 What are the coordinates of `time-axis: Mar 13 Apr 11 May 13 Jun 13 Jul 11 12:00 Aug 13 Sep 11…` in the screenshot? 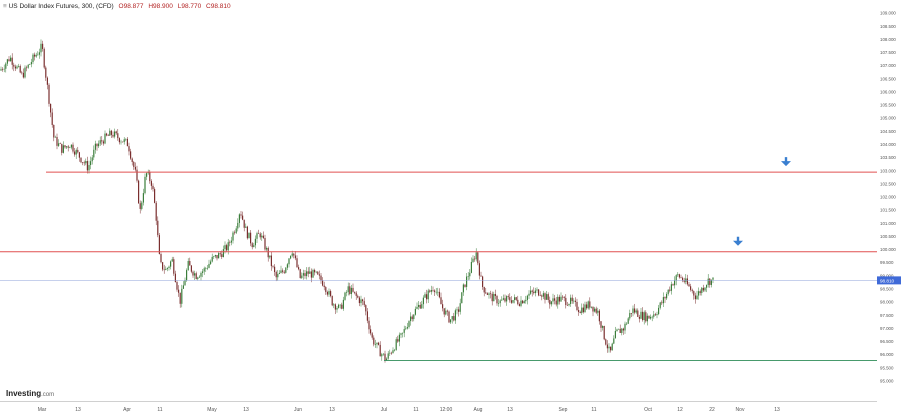 It's located at (438, 408).